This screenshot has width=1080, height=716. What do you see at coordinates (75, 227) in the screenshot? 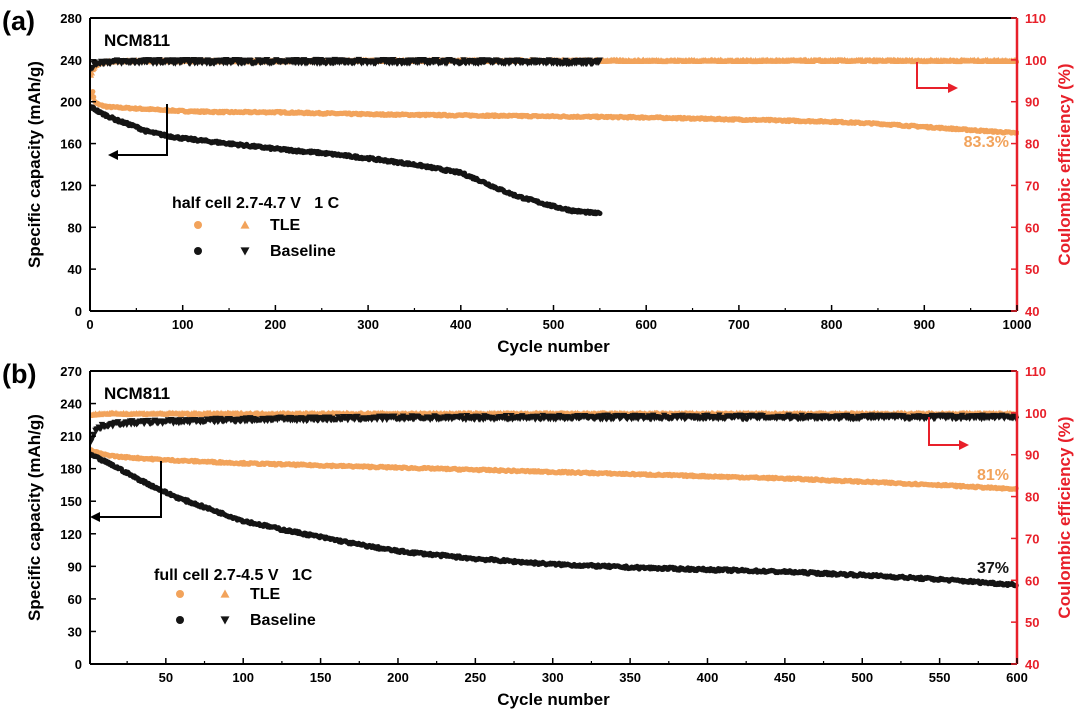
I see `y-tick-label: 80` at bounding box center [75, 227].